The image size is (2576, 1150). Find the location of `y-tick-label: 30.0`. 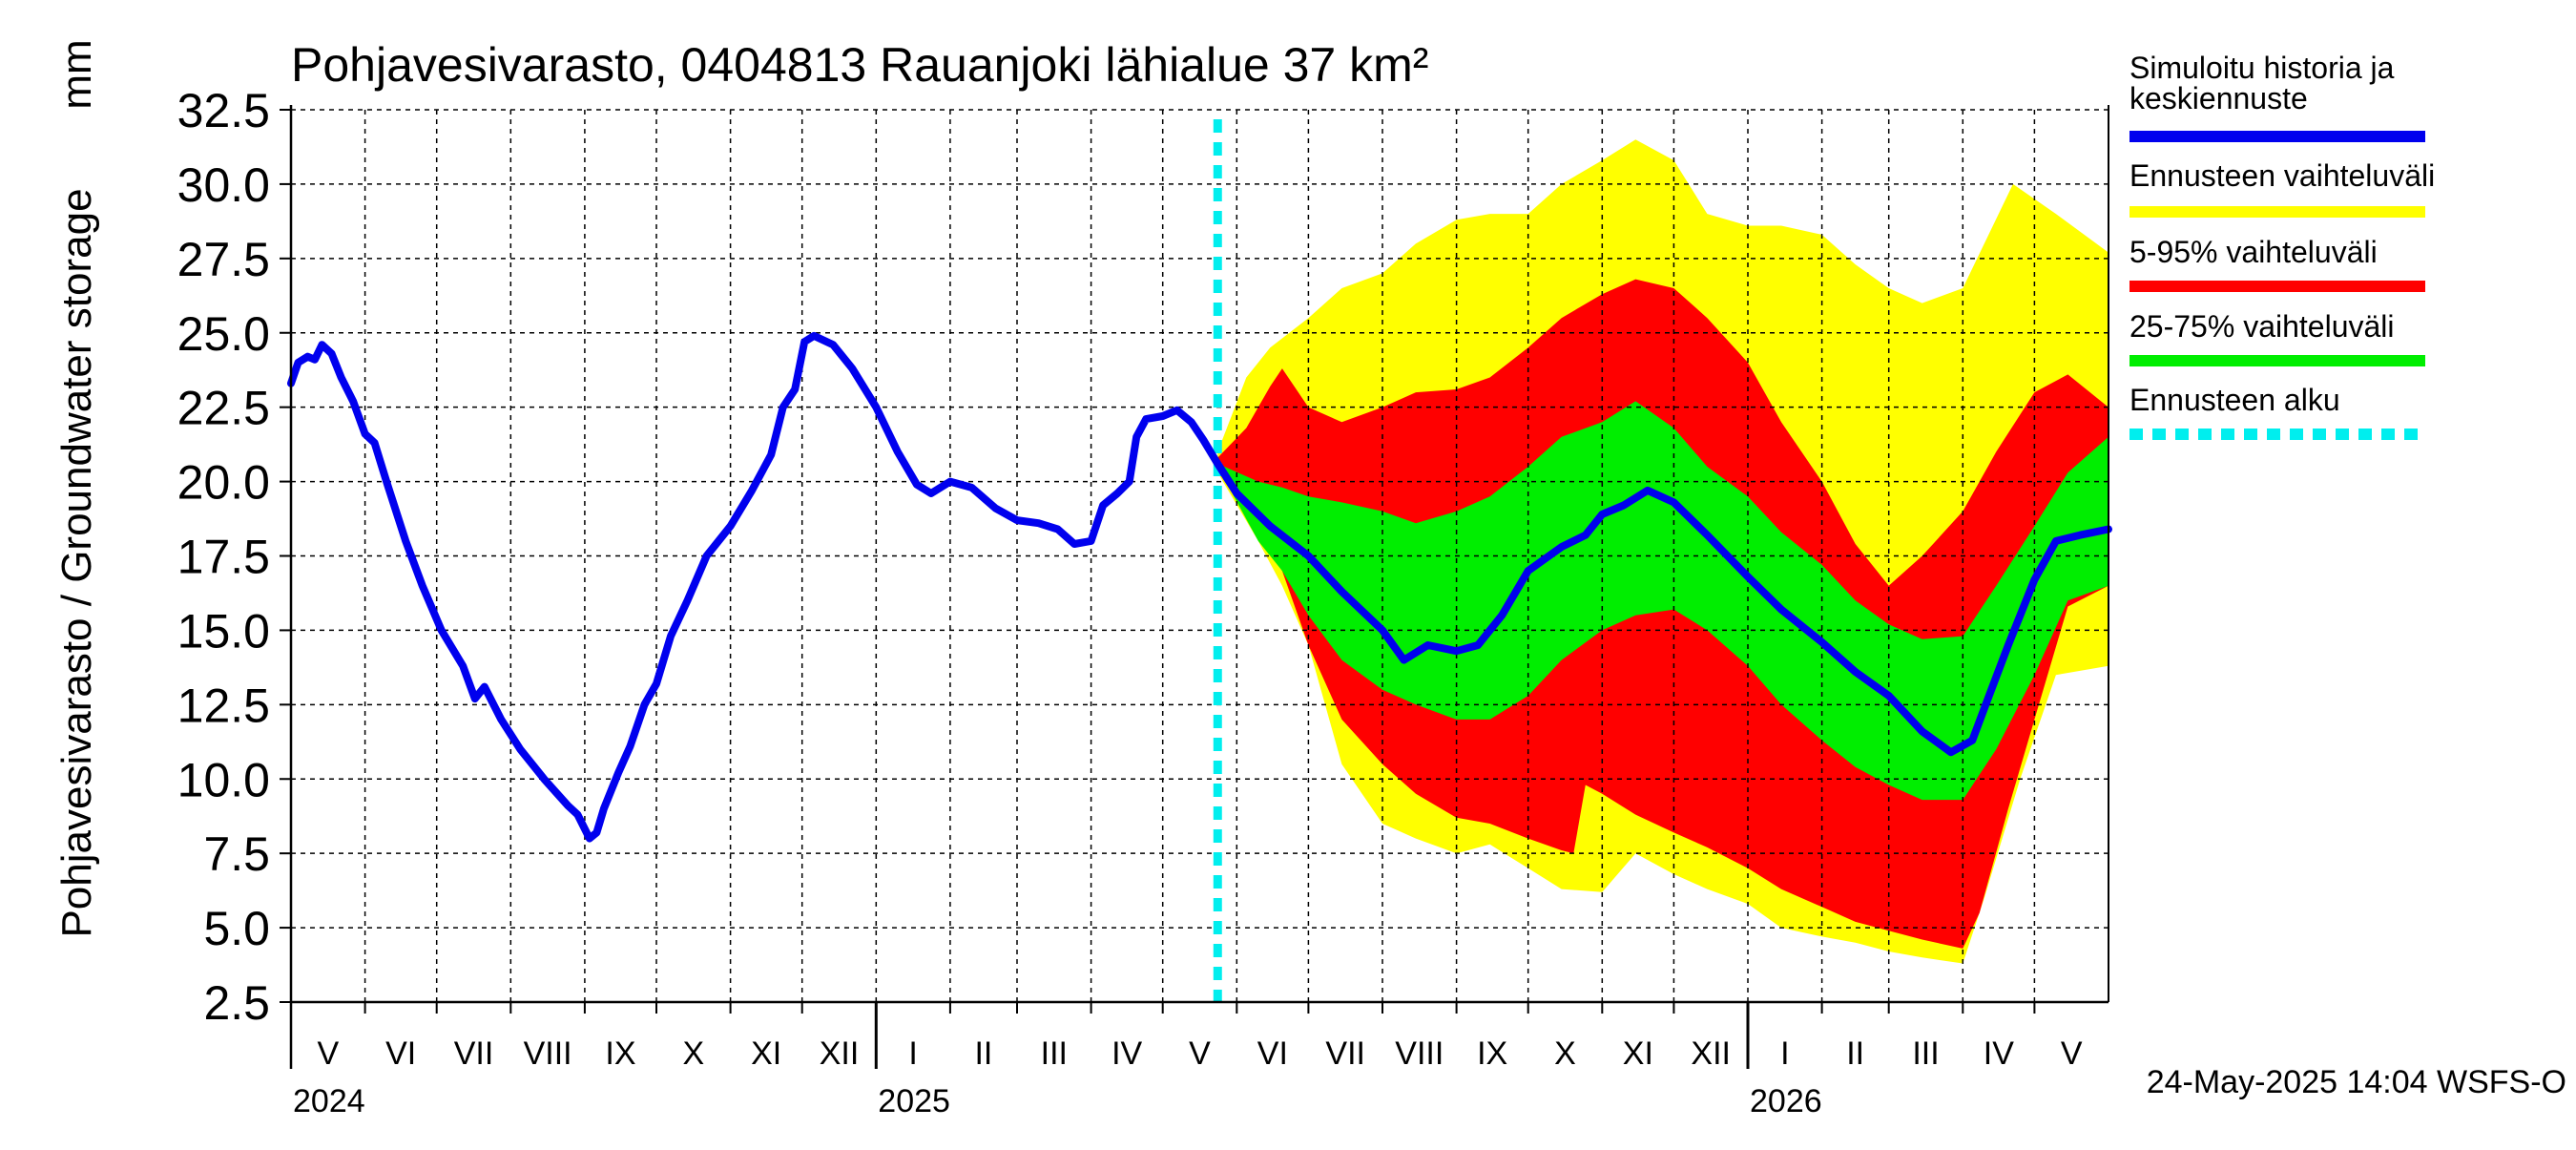

y-tick-label: 30.0 is located at coordinates (223, 185).